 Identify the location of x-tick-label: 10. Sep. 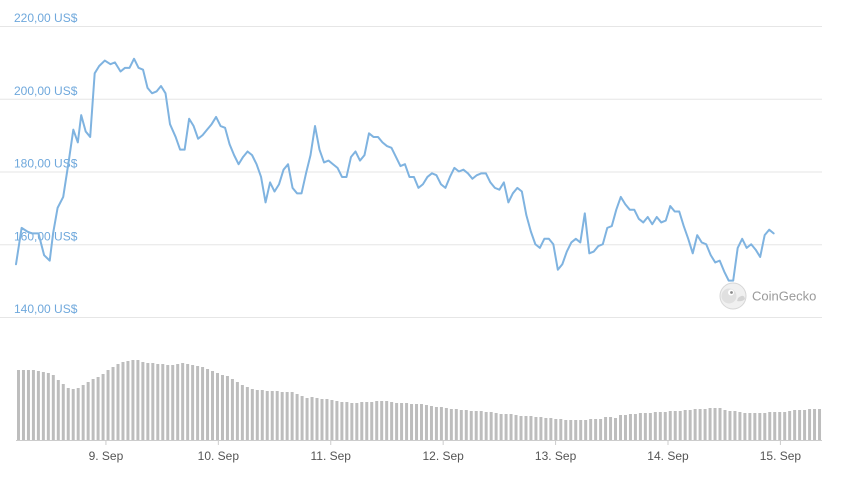
(219, 456).